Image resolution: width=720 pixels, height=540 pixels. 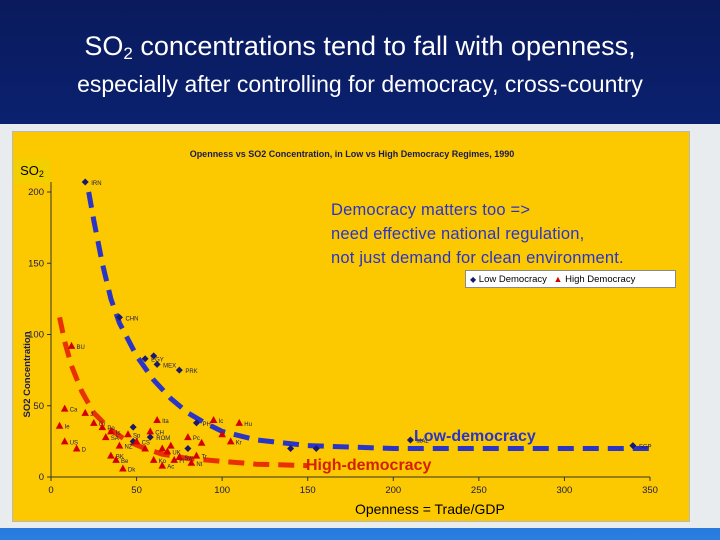 What do you see at coordinates (137, 436) in the screenshot?
I see `point-label: Sp` at bounding box center [137, 436].